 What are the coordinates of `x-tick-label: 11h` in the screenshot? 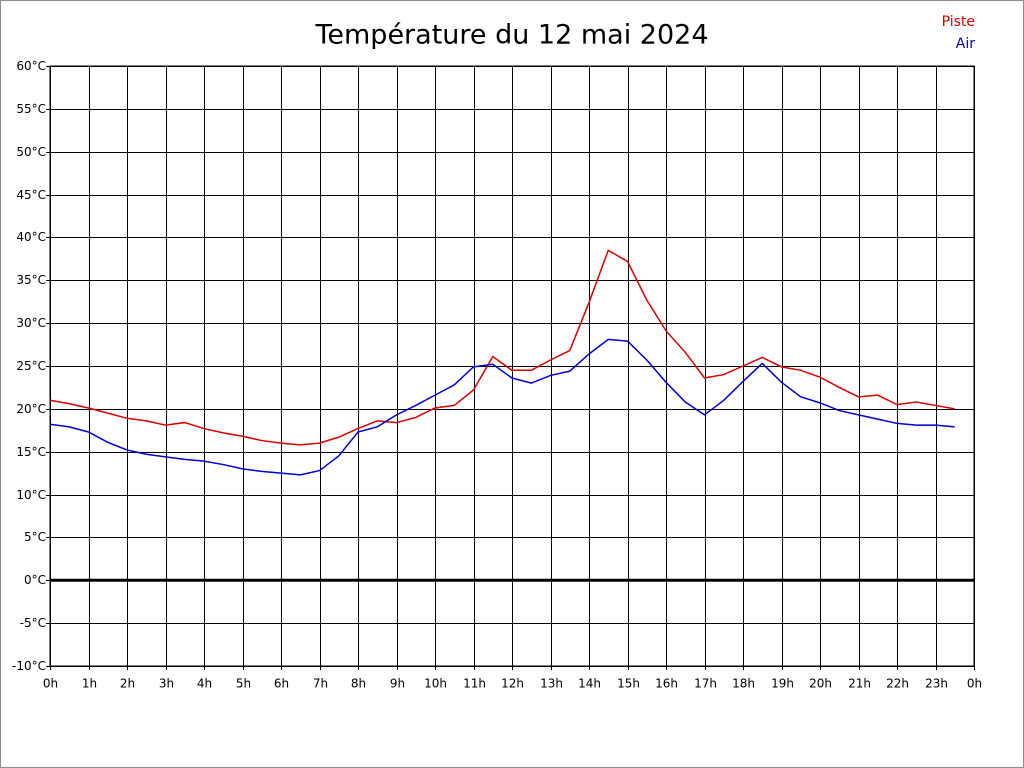 It's located at (474, 684).